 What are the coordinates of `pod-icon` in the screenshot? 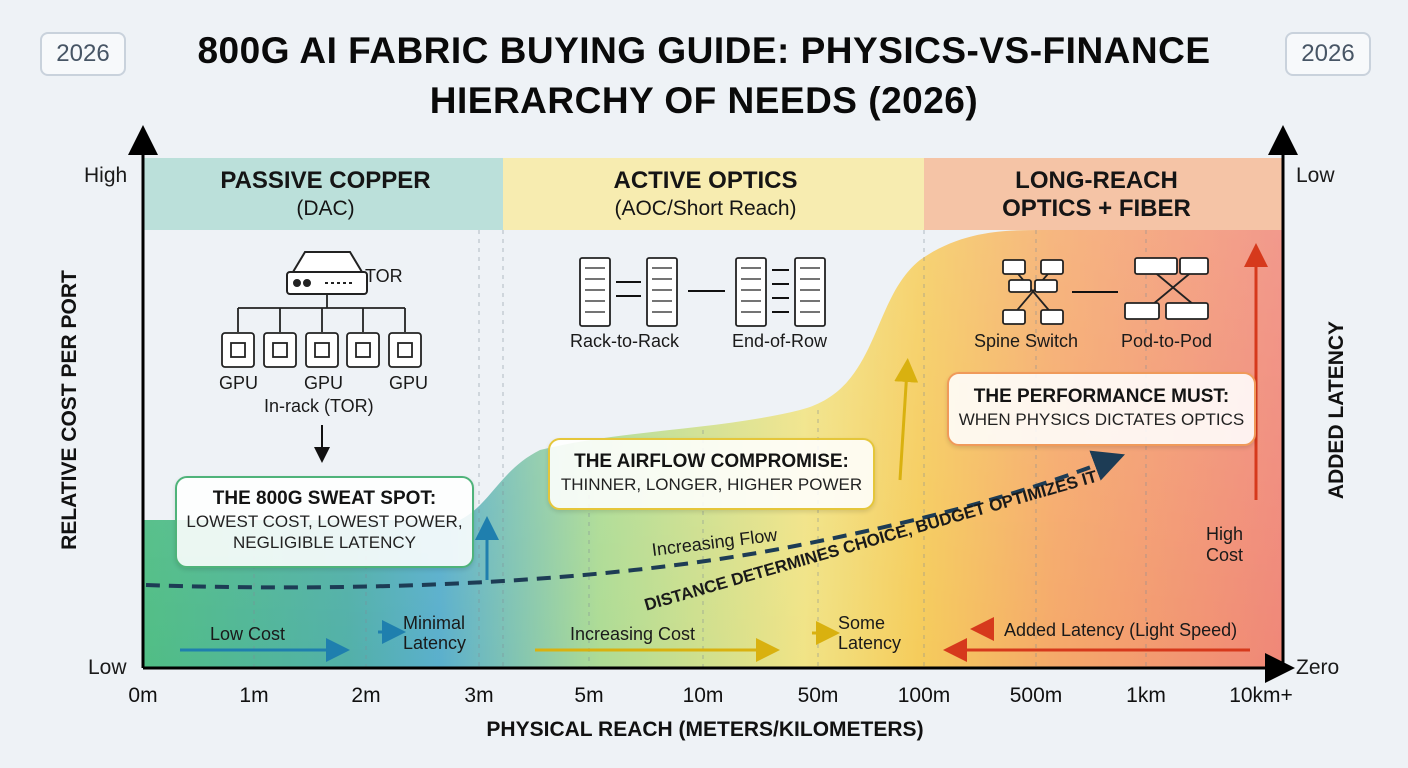 It's located at (1166, 288).